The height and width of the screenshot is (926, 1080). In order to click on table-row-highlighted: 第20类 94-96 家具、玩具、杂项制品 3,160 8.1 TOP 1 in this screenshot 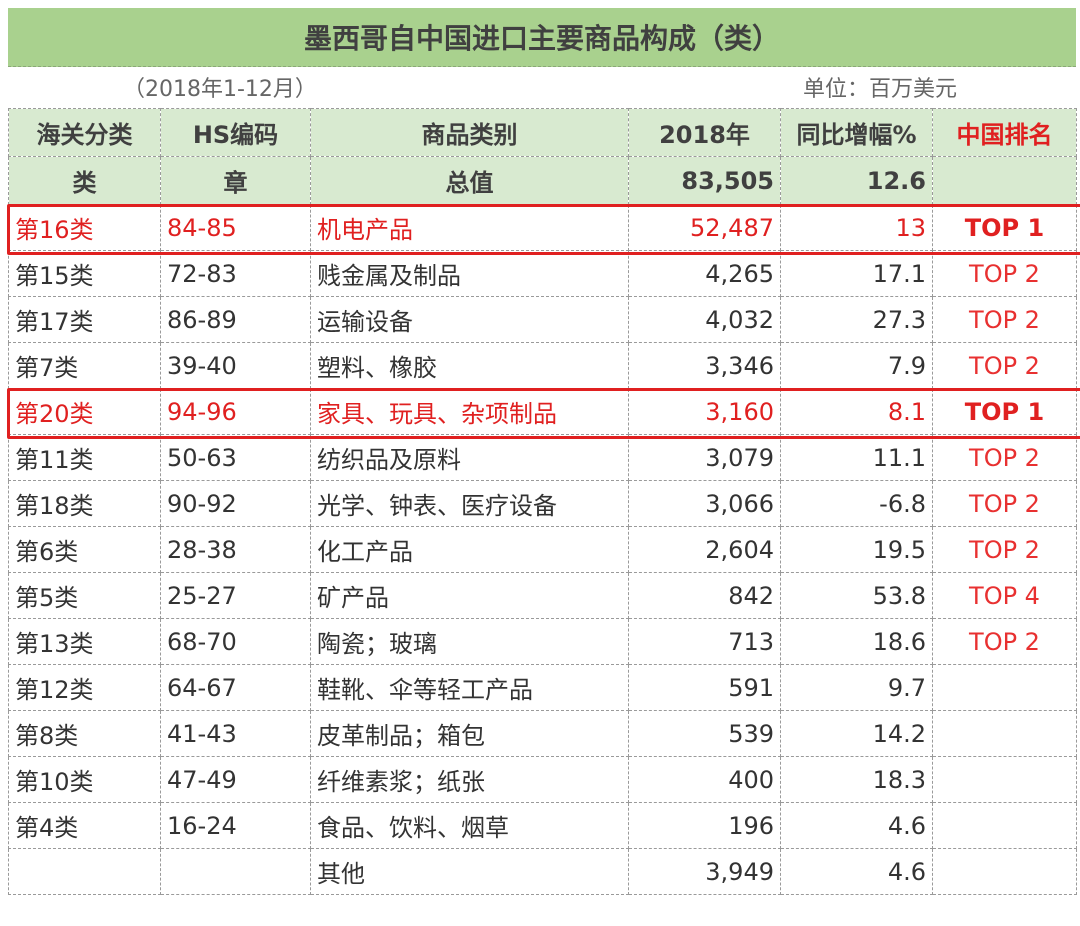, I will do `click(542, 411)`.